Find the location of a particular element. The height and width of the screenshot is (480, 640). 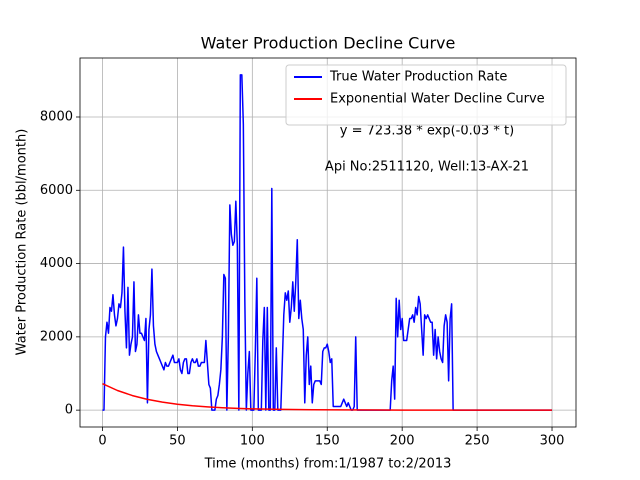

legend-box is located at coordinates (426, 95).